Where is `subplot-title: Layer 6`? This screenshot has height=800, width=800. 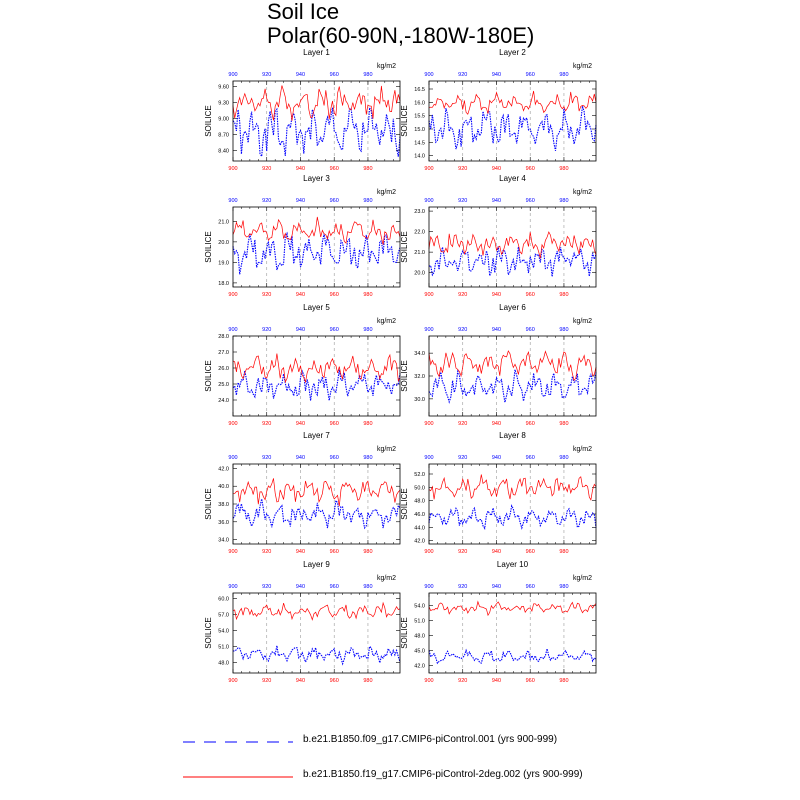
subplot-title: Layer 6 is located at coordinates (512, 307).